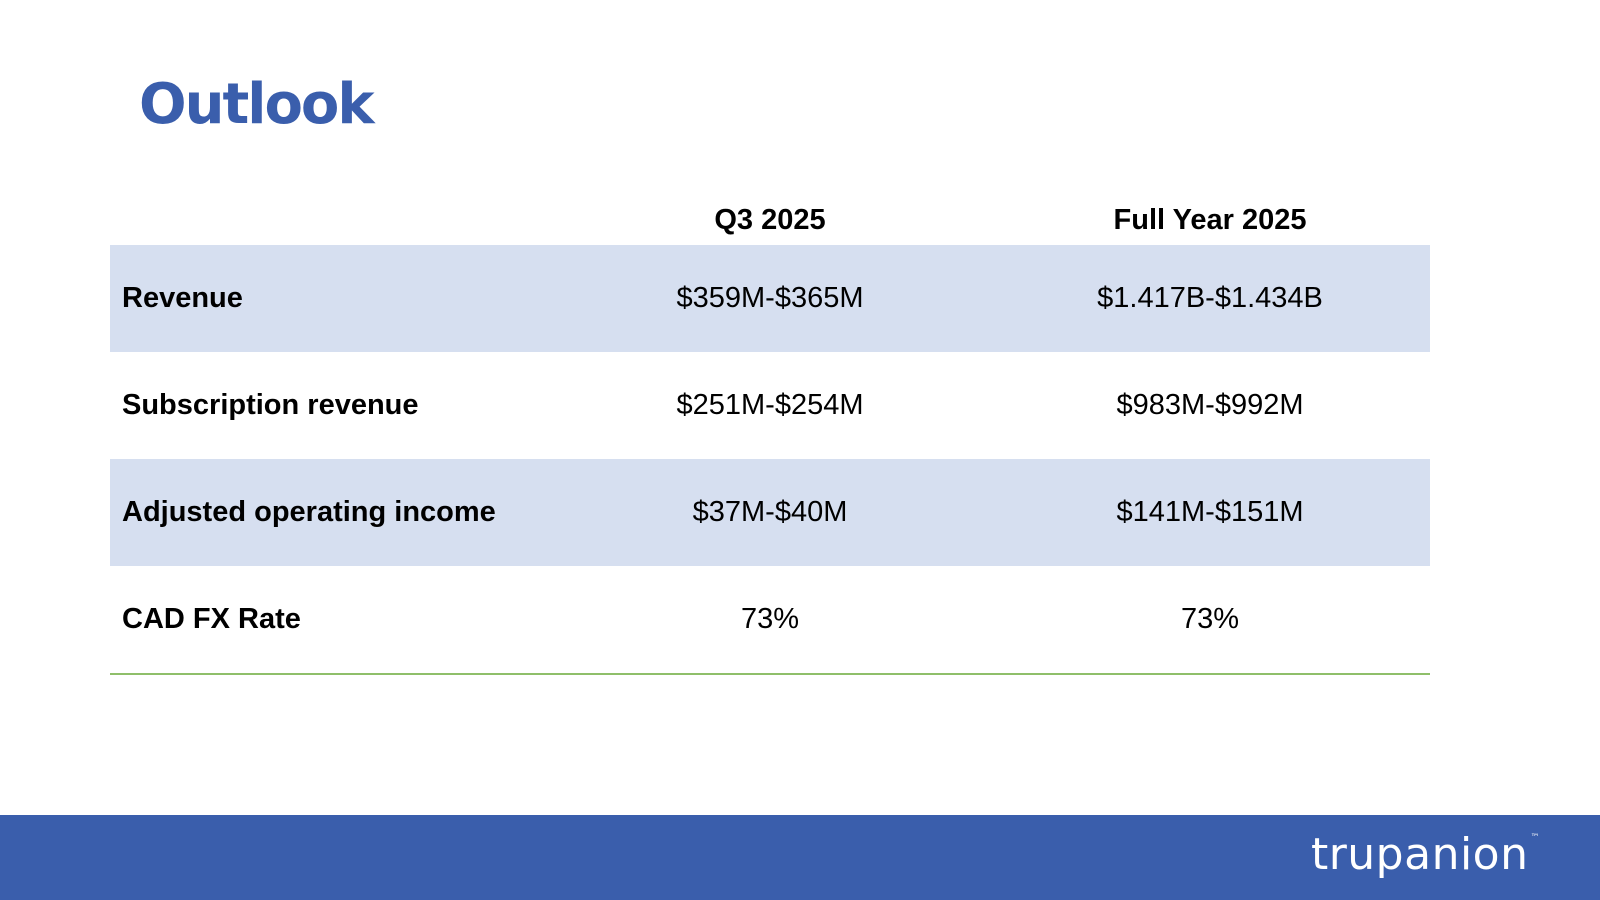  I want to click on table-row: CAD FX Rate 73% 73%, so click(770, 620).